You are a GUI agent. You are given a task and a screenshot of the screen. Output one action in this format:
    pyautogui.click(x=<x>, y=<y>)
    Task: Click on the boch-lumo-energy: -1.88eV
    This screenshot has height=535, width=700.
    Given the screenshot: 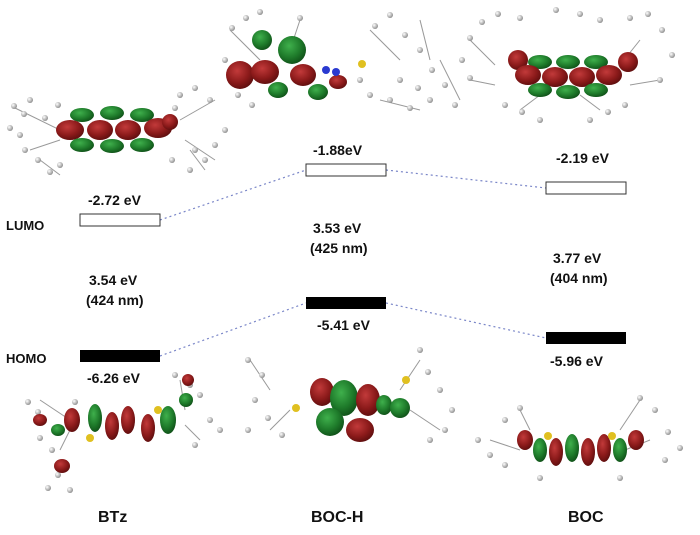 What is the action you would take?
    pyautogui.click(x=338, y=150)
    